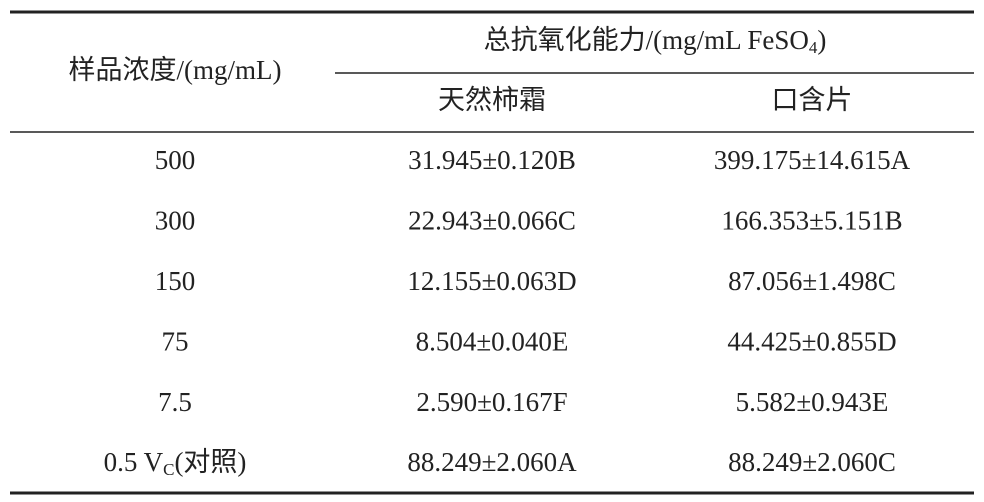 This screenshot has width=984, height=502. I want to click on cell-text: 0.5 V, so click(134, 462).